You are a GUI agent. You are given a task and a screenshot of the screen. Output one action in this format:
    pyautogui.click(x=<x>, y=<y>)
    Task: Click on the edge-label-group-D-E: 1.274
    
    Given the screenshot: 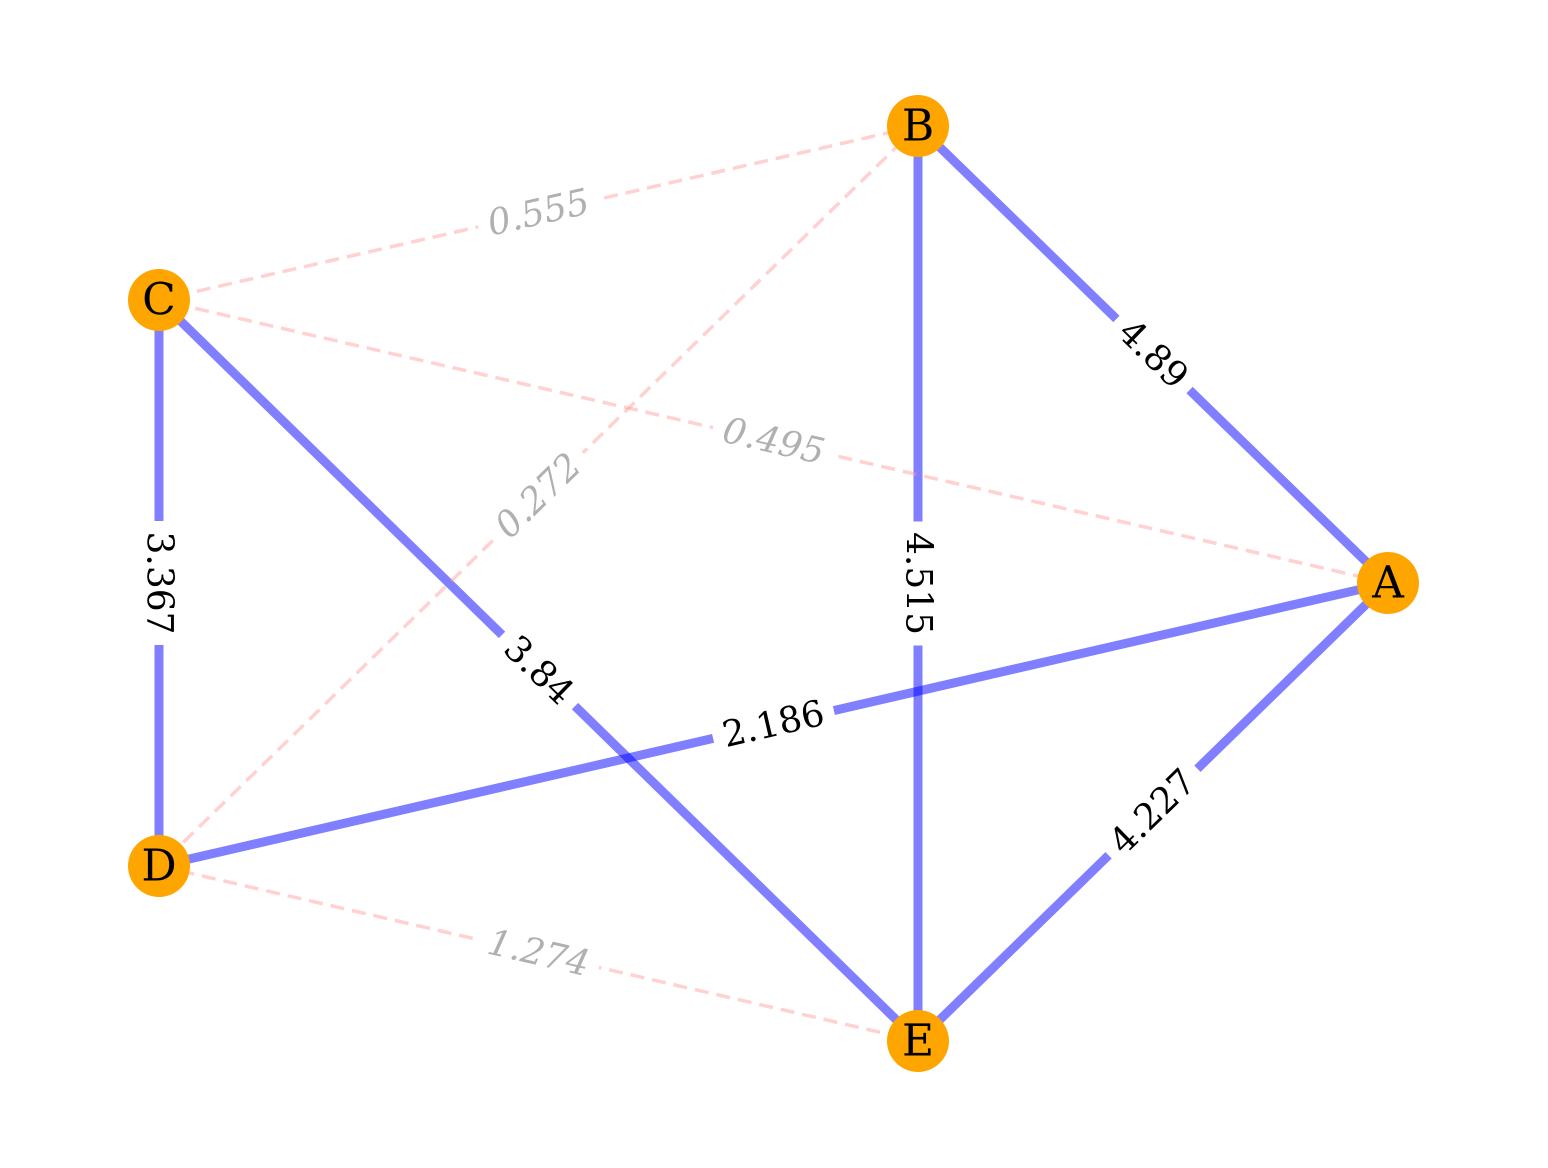 What is the action you would take?
    pyautogui.click(x=538, y=953)
    